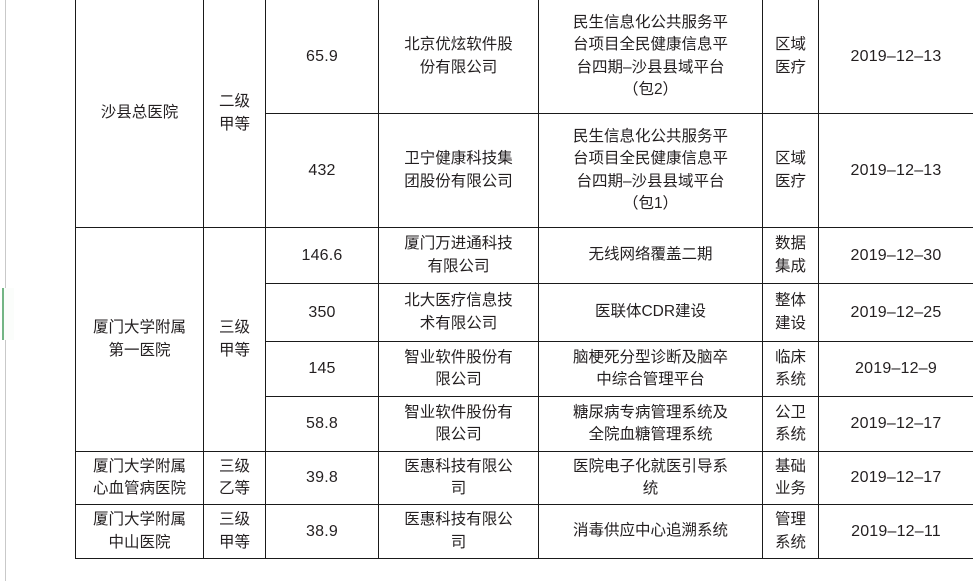 Image resolution: width=973 pixels, height=581 pixels. What do you see at coordinates (650, 466) in the screenshot?
I see `cell-project-line: 医院电子化就医引导系` at bounding box center [650, 466].